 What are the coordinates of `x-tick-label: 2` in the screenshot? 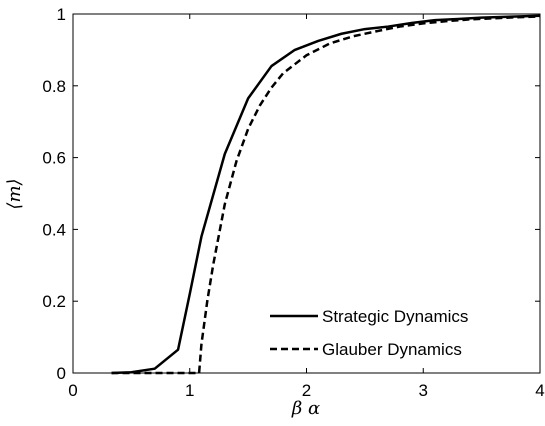 It's located at (306, 390).